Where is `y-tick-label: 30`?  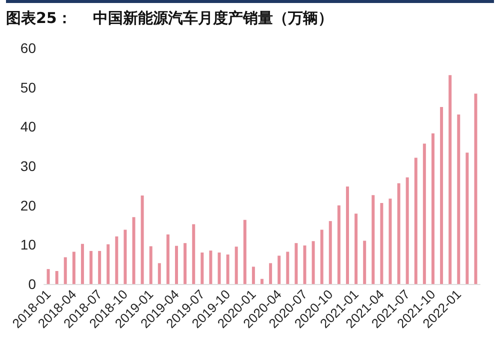 y-tick-label: 30 is located at coordinates (28, 166).